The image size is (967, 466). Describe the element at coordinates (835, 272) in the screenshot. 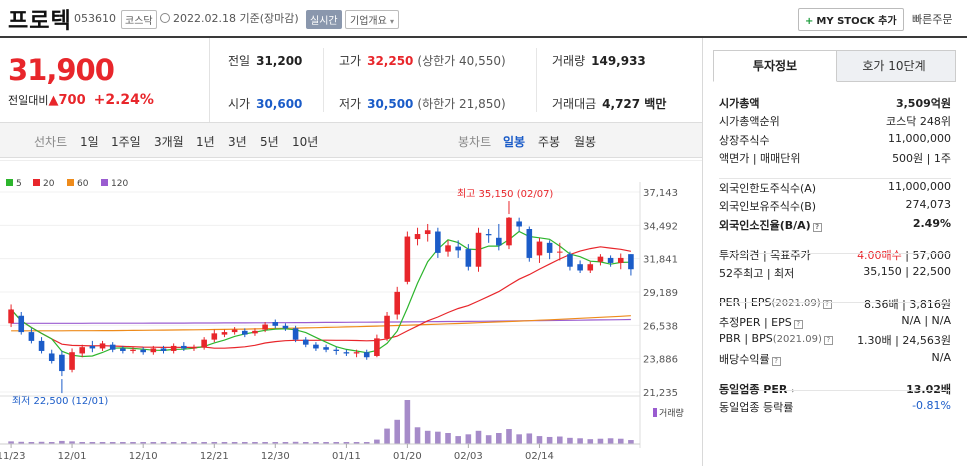

I see `info-row: 52주최고 | 최저 35,150 | 22,500` at that location.